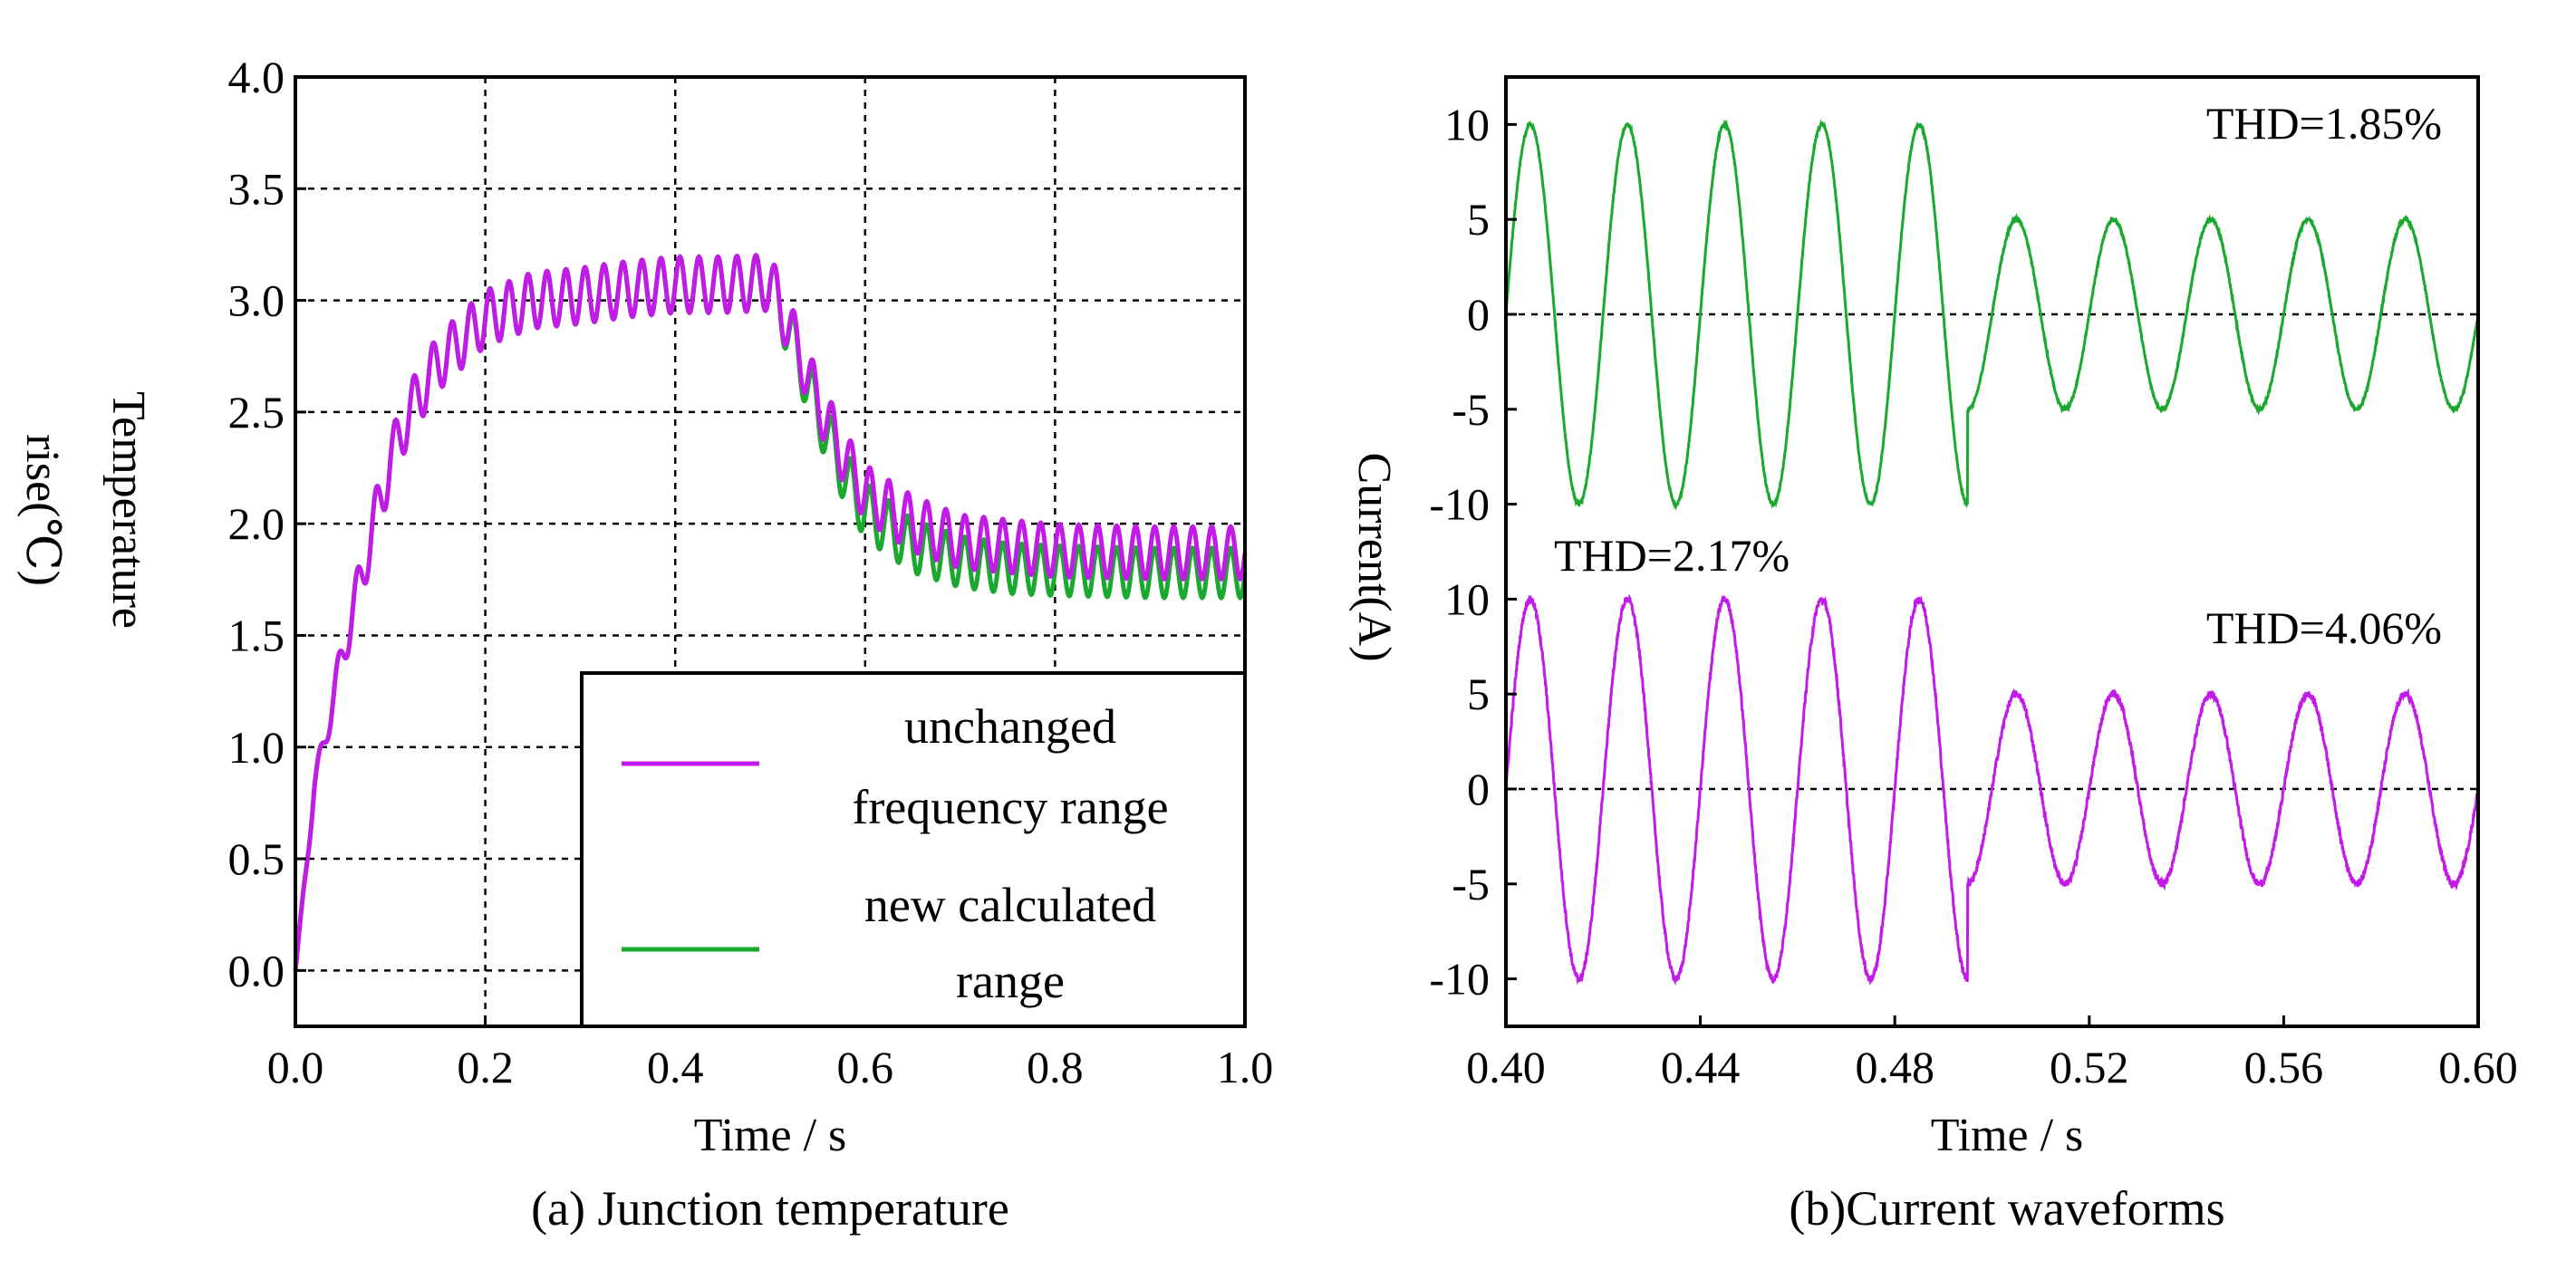 This screenshot has height=1270, width=2576. What do you see at coordinates (1701, 1067) in the screenshot?
I see `chart-b-xtick-label: 0.44` at bounding box center [1701, 1067].